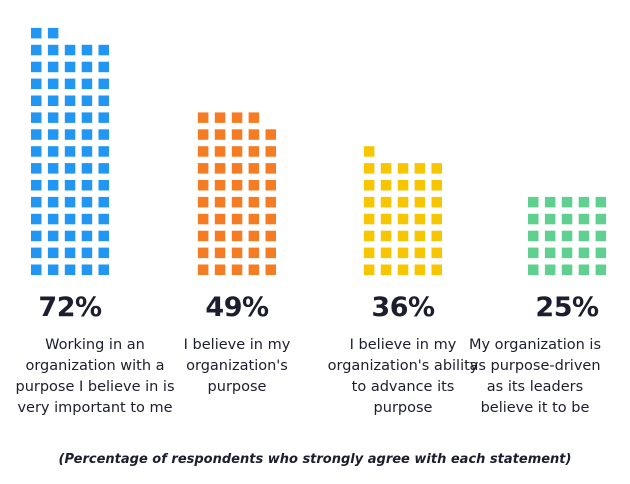 The height and width of the screenshot is (484, 630). I want to click on bar-working, so click(70, 151).